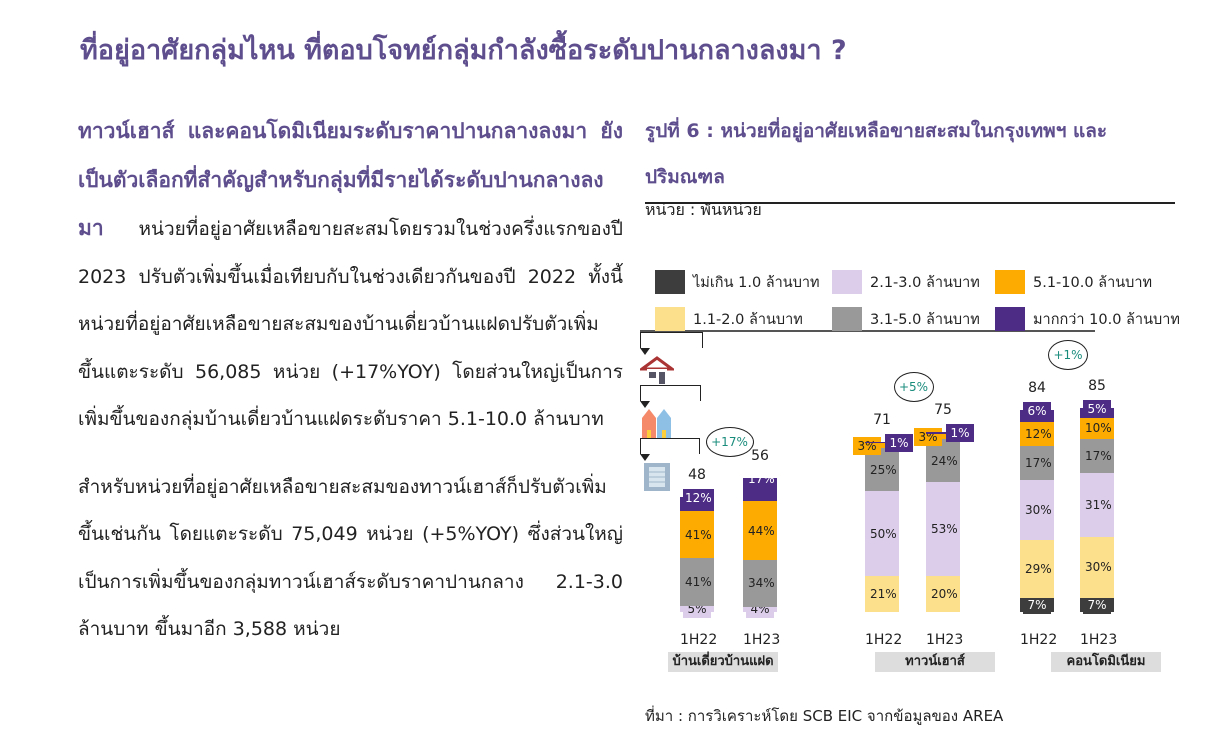  I want to click on bar-total-label: 71, so click(882, 419).